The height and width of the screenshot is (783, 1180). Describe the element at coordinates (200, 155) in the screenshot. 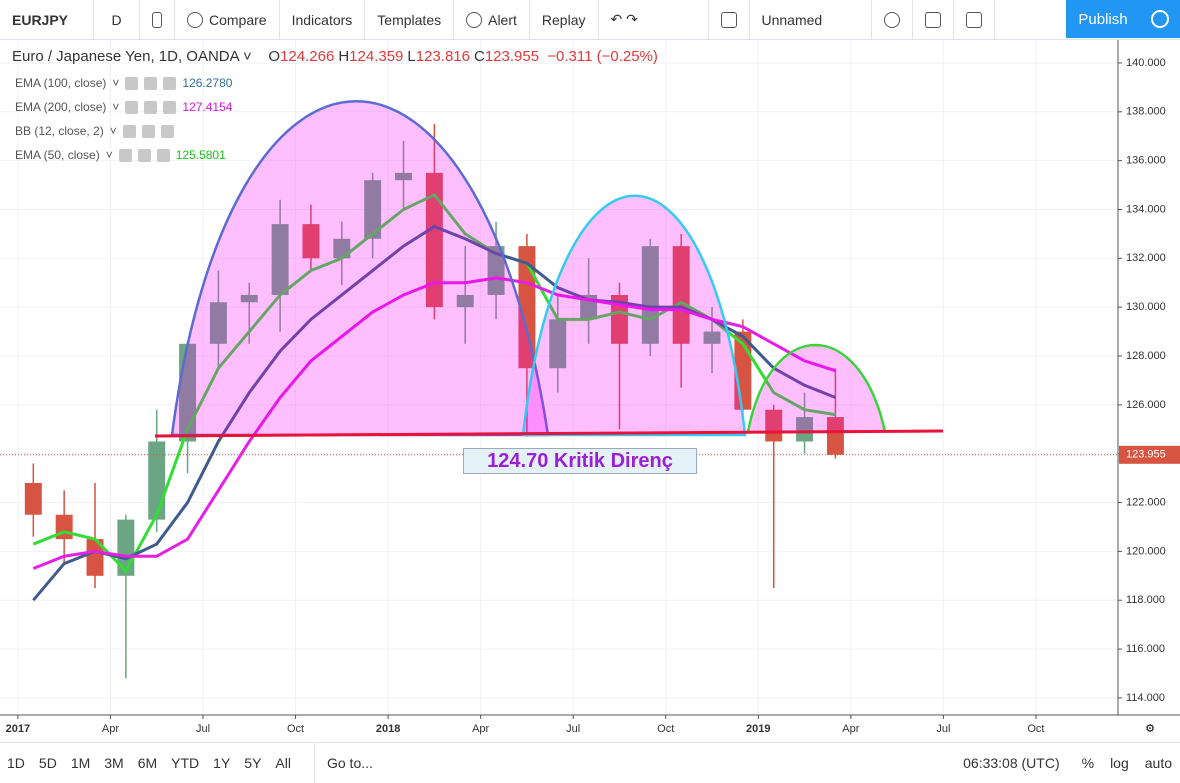

I see `indicator-value: 125.5801` at that location.